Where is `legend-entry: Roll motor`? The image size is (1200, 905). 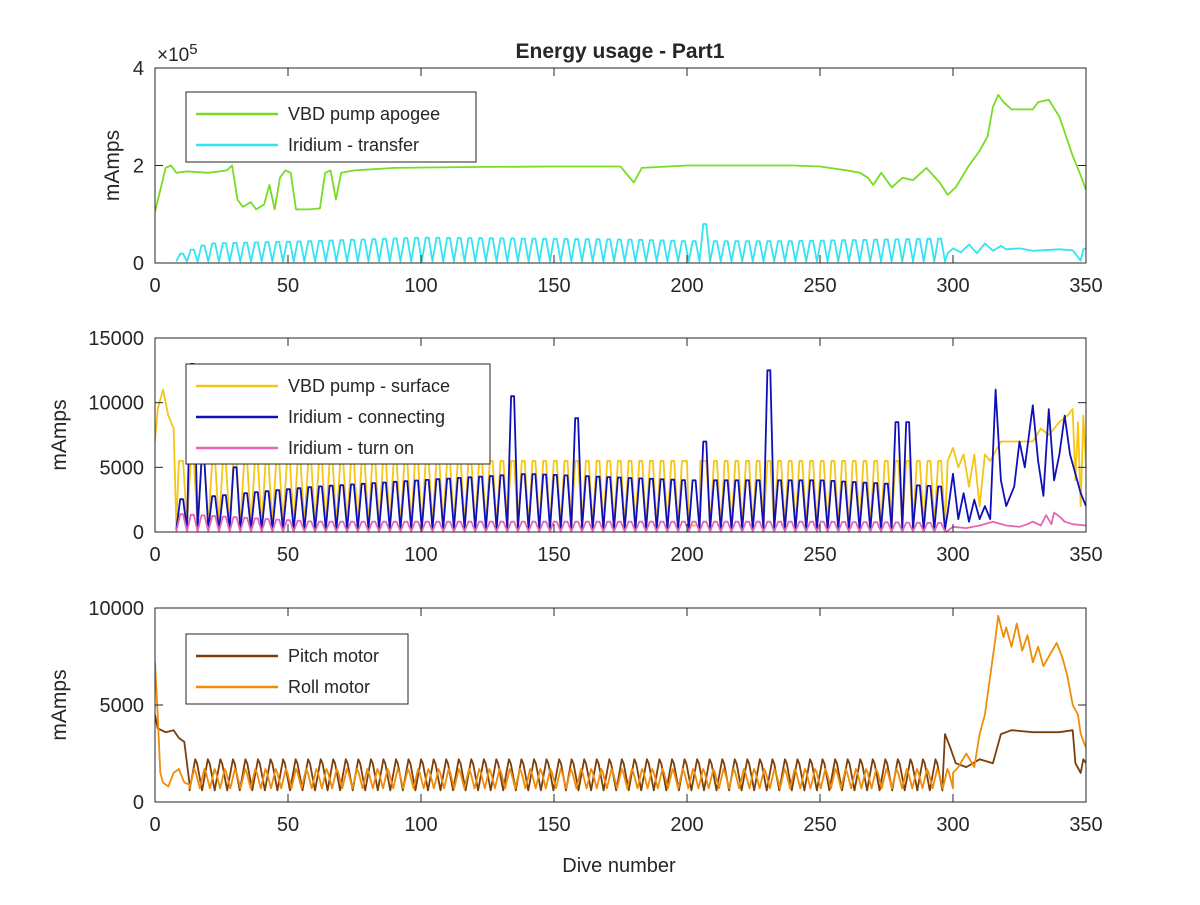 legend-entry: Roll motor is located at coordinates (329, 687).